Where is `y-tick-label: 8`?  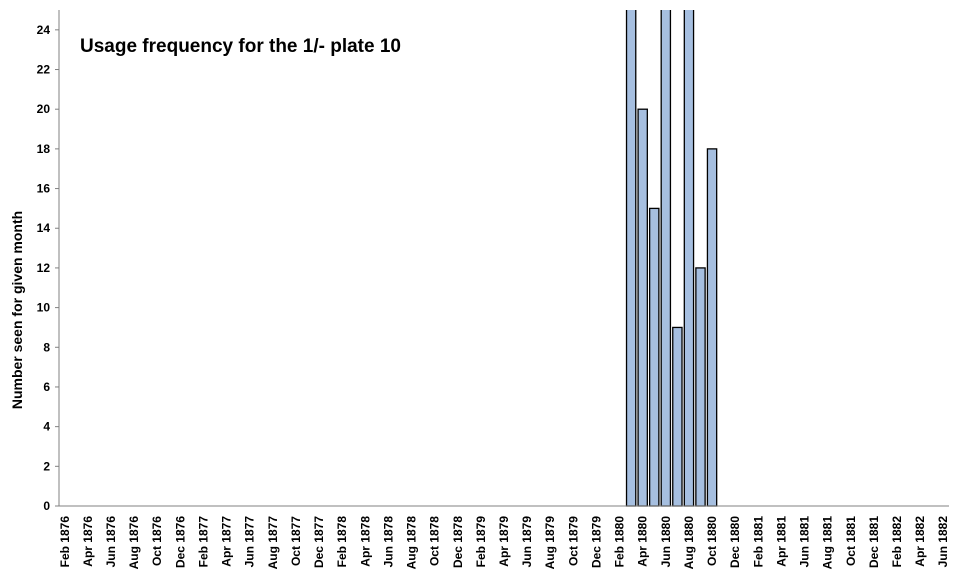
y-tick-label: 8 is located at coordinates (46, 347).